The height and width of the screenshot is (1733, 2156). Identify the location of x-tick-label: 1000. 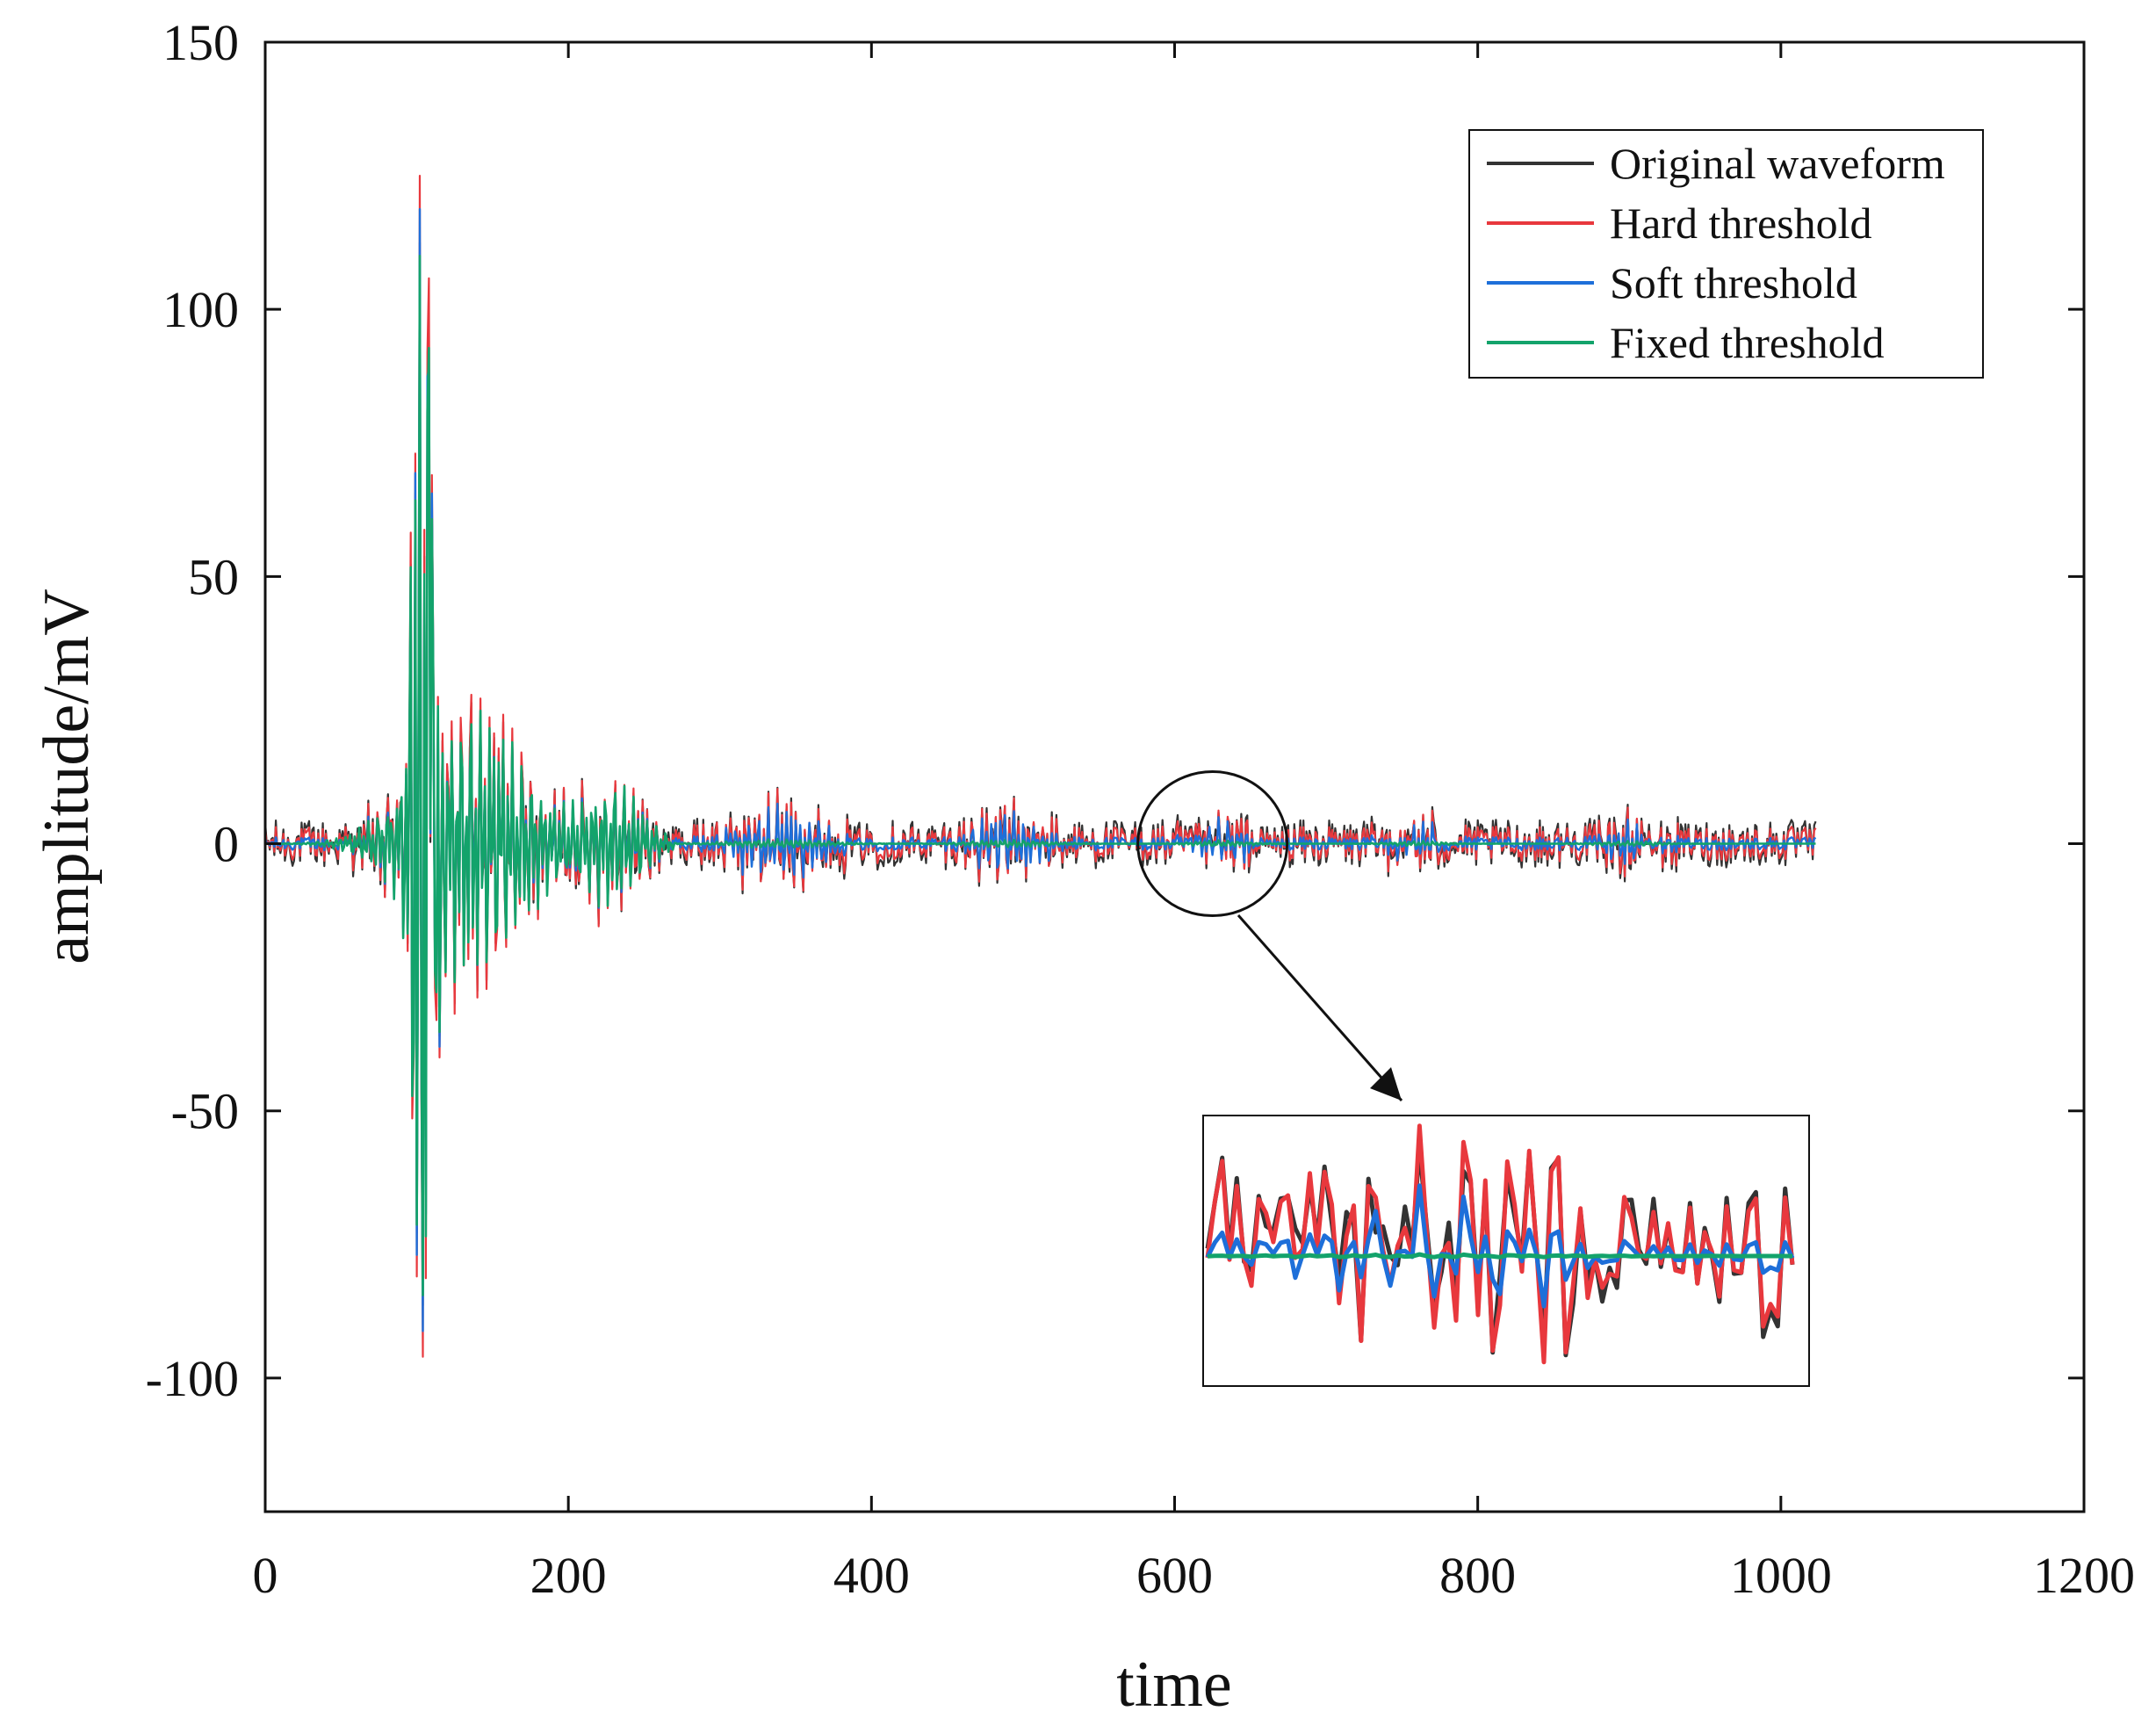
(1781, 1575).